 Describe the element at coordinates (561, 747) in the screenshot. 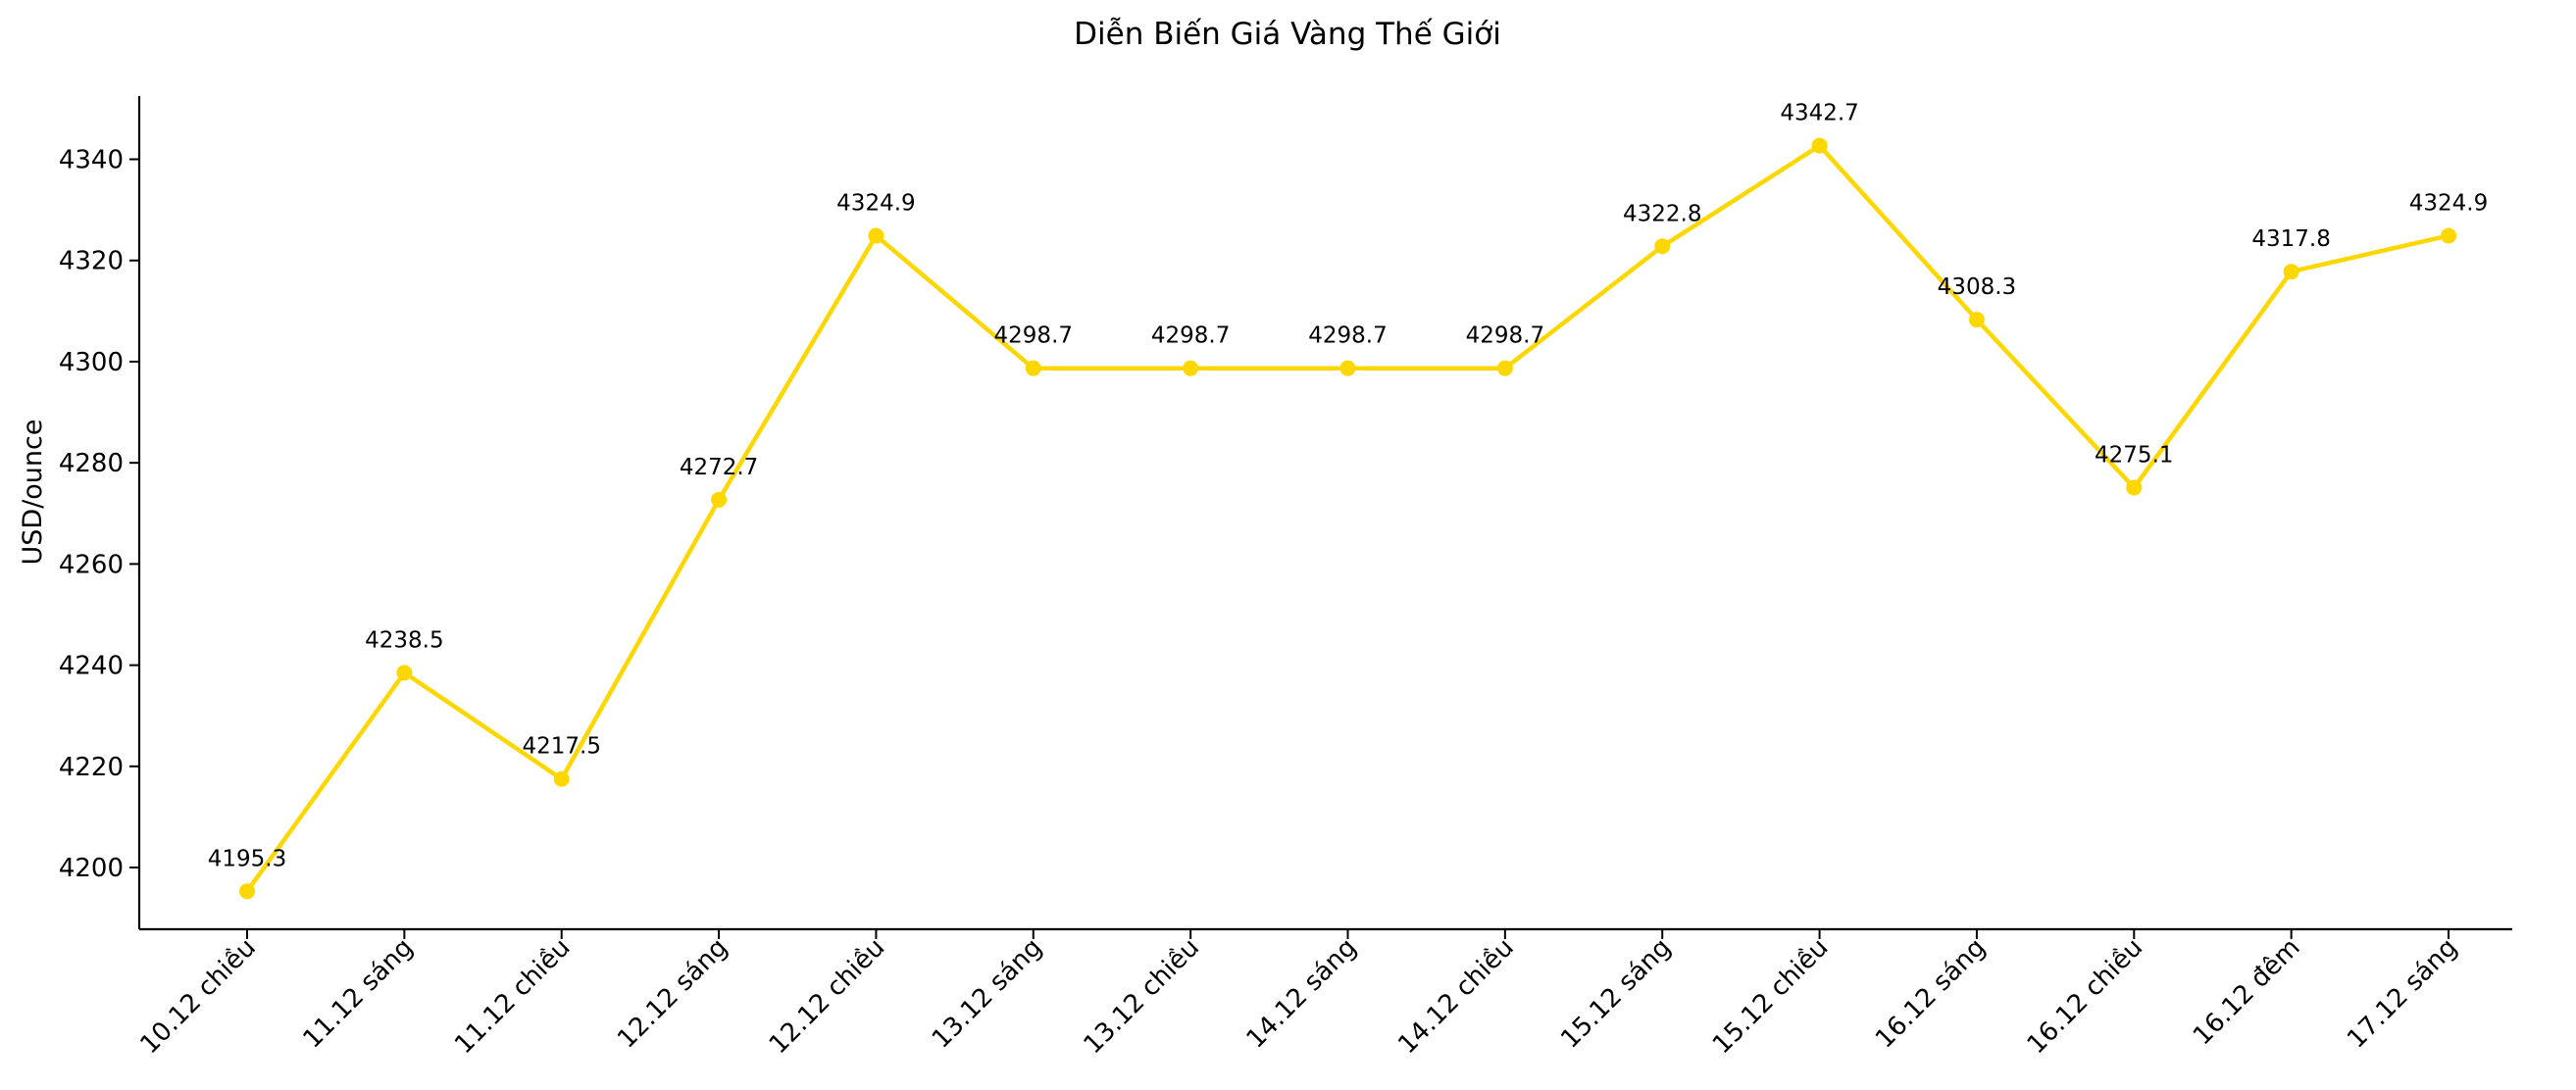

I see `data-label: 4217.5` at that location.